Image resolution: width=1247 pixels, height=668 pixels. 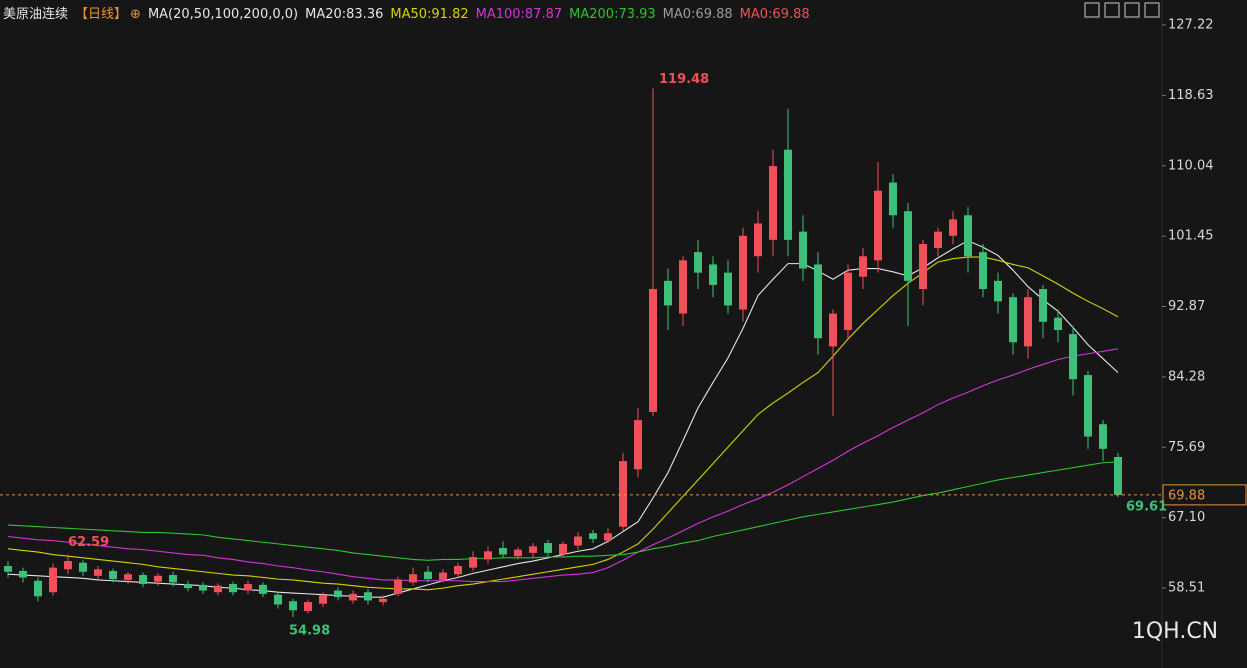 What do you see at coordinates (1191, 24) in the screenshot?
I see `y-tick-label: 127.22` at bounding box center [1191, 24].